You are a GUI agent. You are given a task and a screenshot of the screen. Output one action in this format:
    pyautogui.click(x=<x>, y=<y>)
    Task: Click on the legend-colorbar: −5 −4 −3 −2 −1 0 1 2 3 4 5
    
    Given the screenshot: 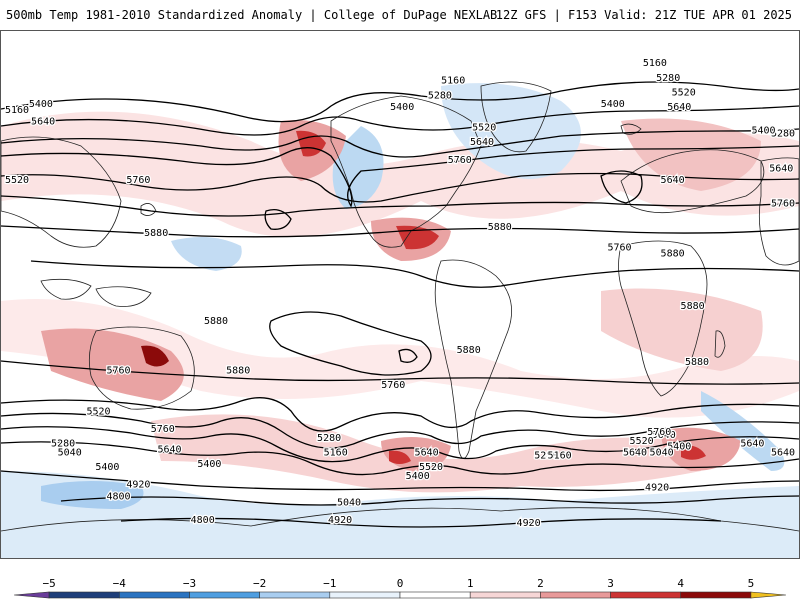 What is the action you would take?
    pyautogui.click(x=400, y=588)
    